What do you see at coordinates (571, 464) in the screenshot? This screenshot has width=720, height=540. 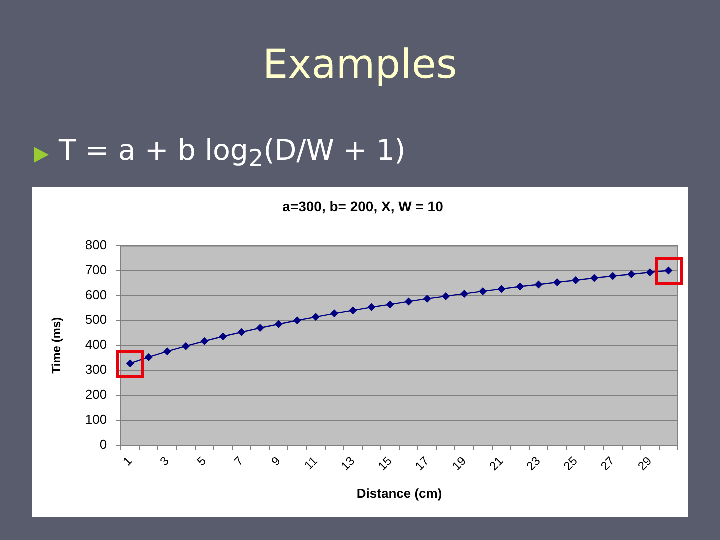 I see `x-tick-label: 25` at bounding box center [571, 464].